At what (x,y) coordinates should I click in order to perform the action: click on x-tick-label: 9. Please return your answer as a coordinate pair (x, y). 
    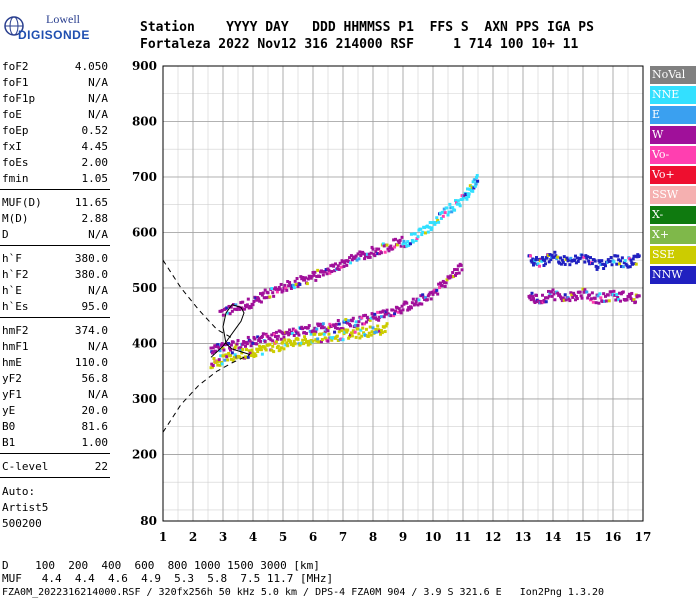
    Looking at the image, I should click on (403, 537).